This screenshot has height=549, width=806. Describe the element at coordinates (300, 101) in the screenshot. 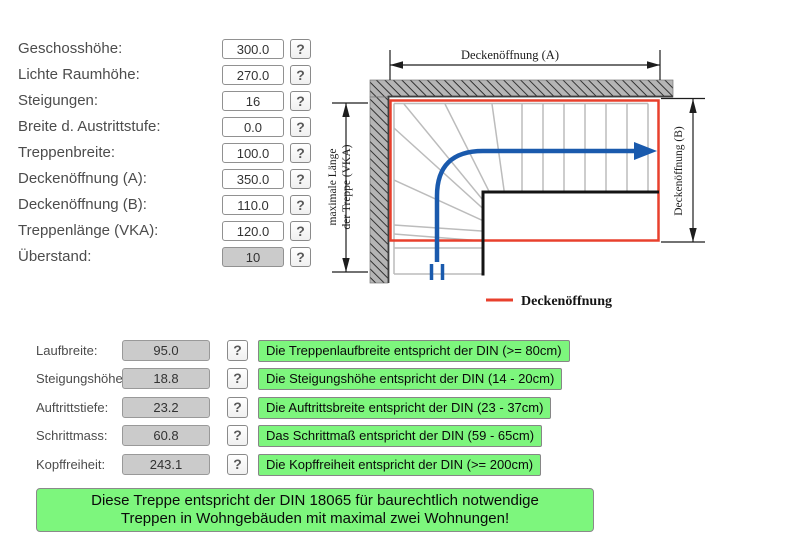

I see `steigungen-help-button: ?` at that location.